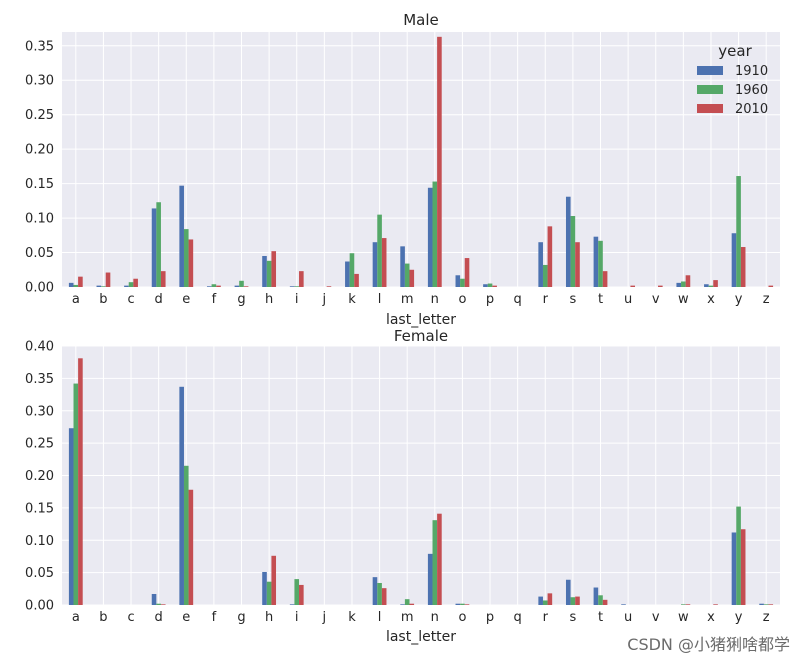  Describe the element at coordinates (439, 161) in the screenshot. I see `bar-2010-n` at that location.